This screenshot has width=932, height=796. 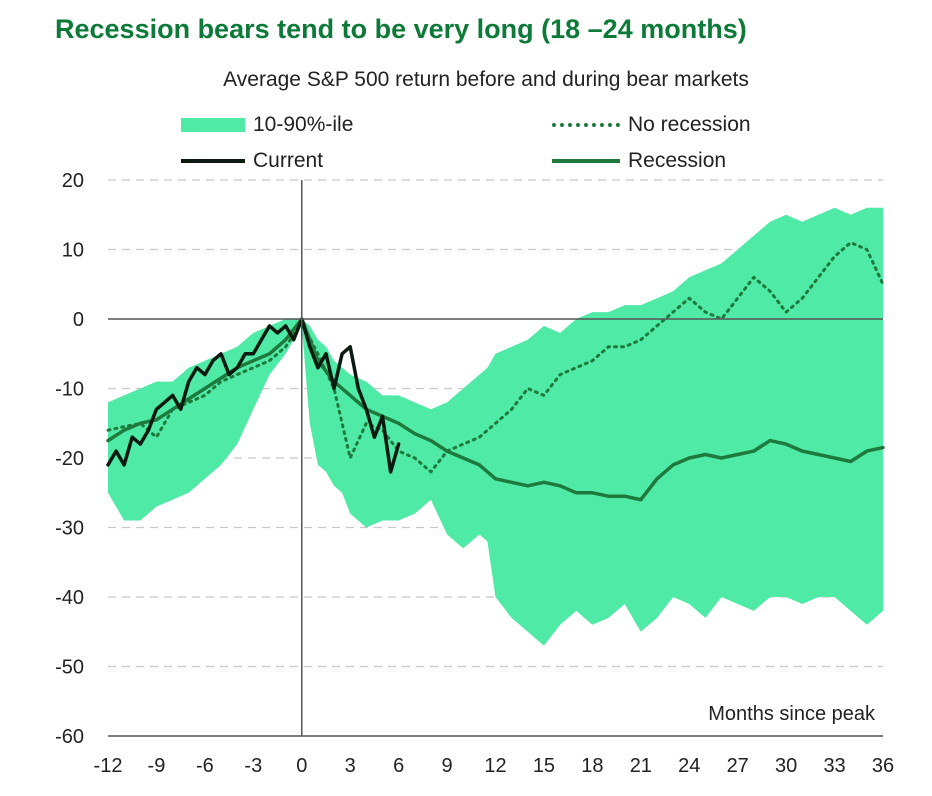 What do you see at coordinates (303, 124) in the screenshot?
I see `legend-band-label: 10-90%-ile` at bounding box center [303, 124].